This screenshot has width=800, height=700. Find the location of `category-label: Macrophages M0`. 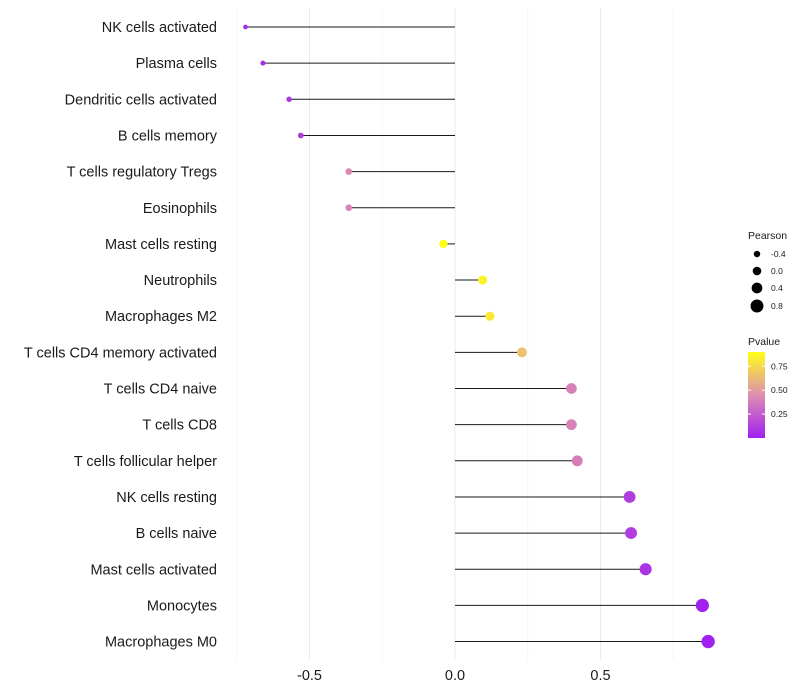

category-label: Macrophages M0 is located at coordinates (161, 643).